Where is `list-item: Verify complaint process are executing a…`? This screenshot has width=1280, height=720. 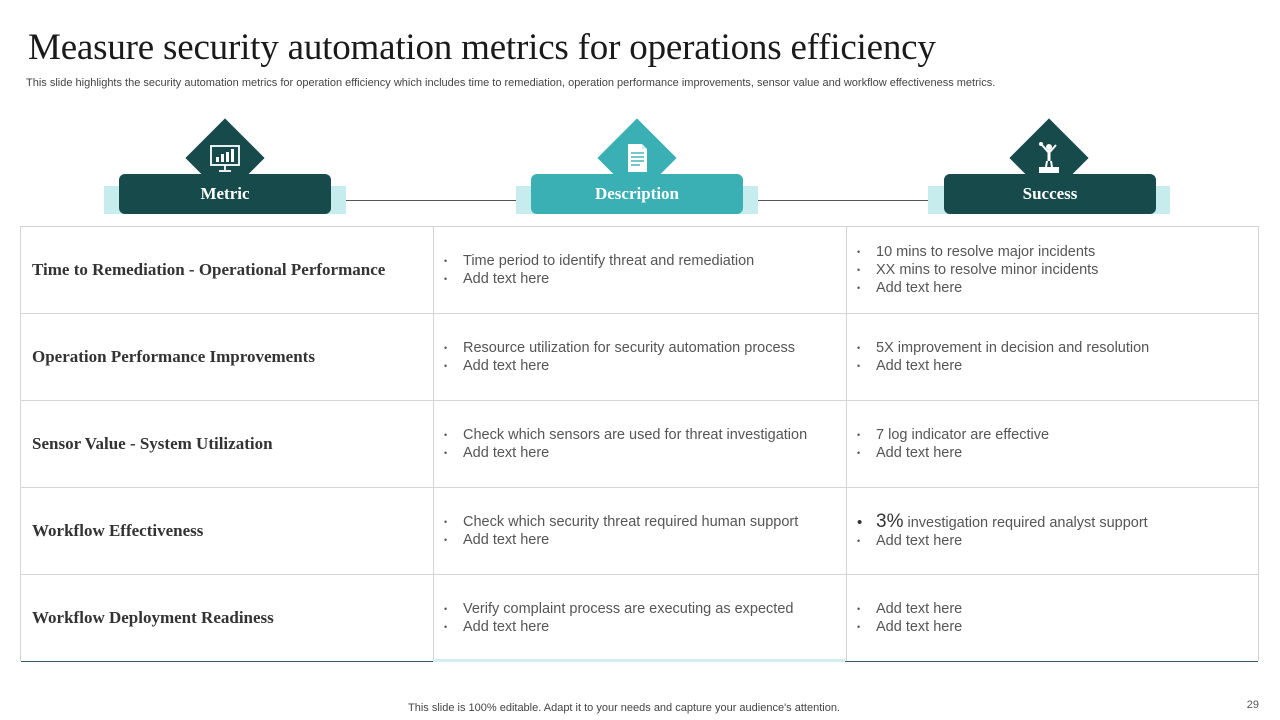 list-item: Verify complaint process are executing a… is located at coordinates (618, 609).